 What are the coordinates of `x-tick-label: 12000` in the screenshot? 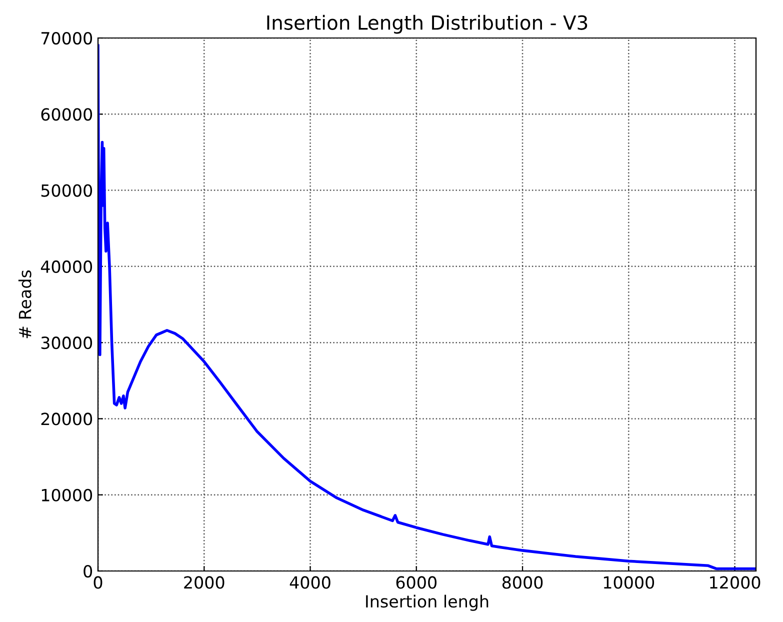 It's located at (735, 582).